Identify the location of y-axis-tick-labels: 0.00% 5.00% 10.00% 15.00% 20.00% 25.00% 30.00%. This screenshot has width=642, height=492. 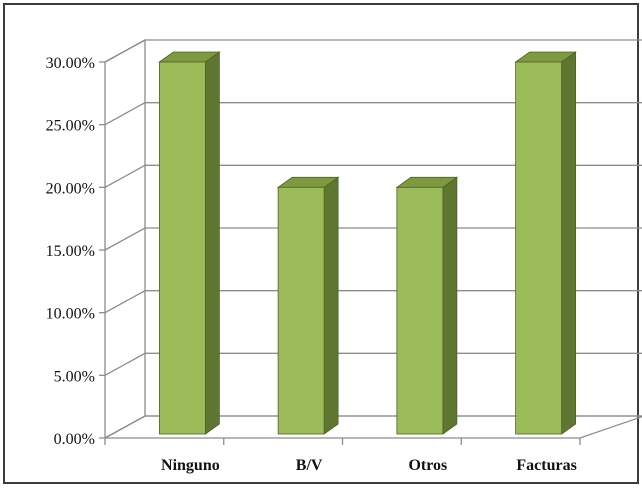
(70, 251).